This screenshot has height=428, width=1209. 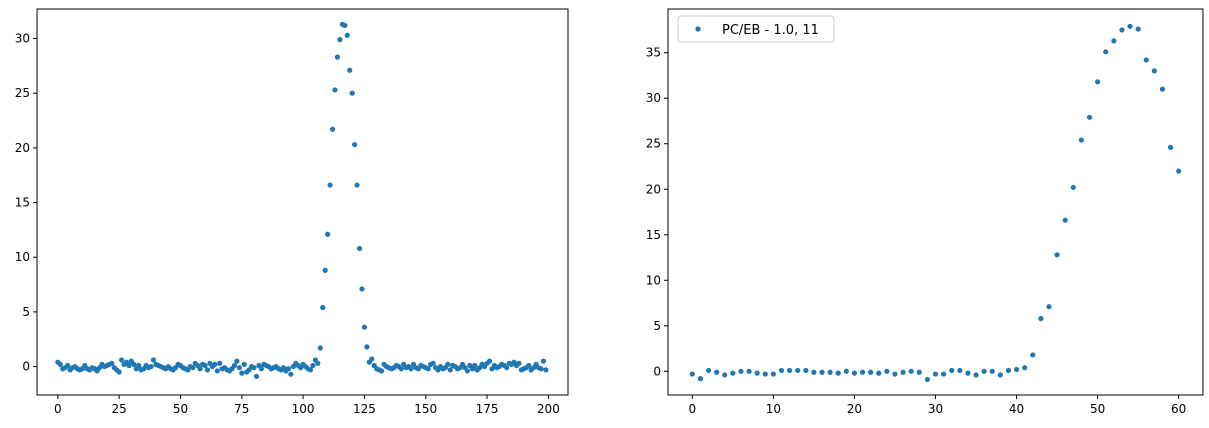 What do you see at coordinates (22, 257) in the screenshot?
I see `y-tick-label: 10` at bounding box center [22, 257].